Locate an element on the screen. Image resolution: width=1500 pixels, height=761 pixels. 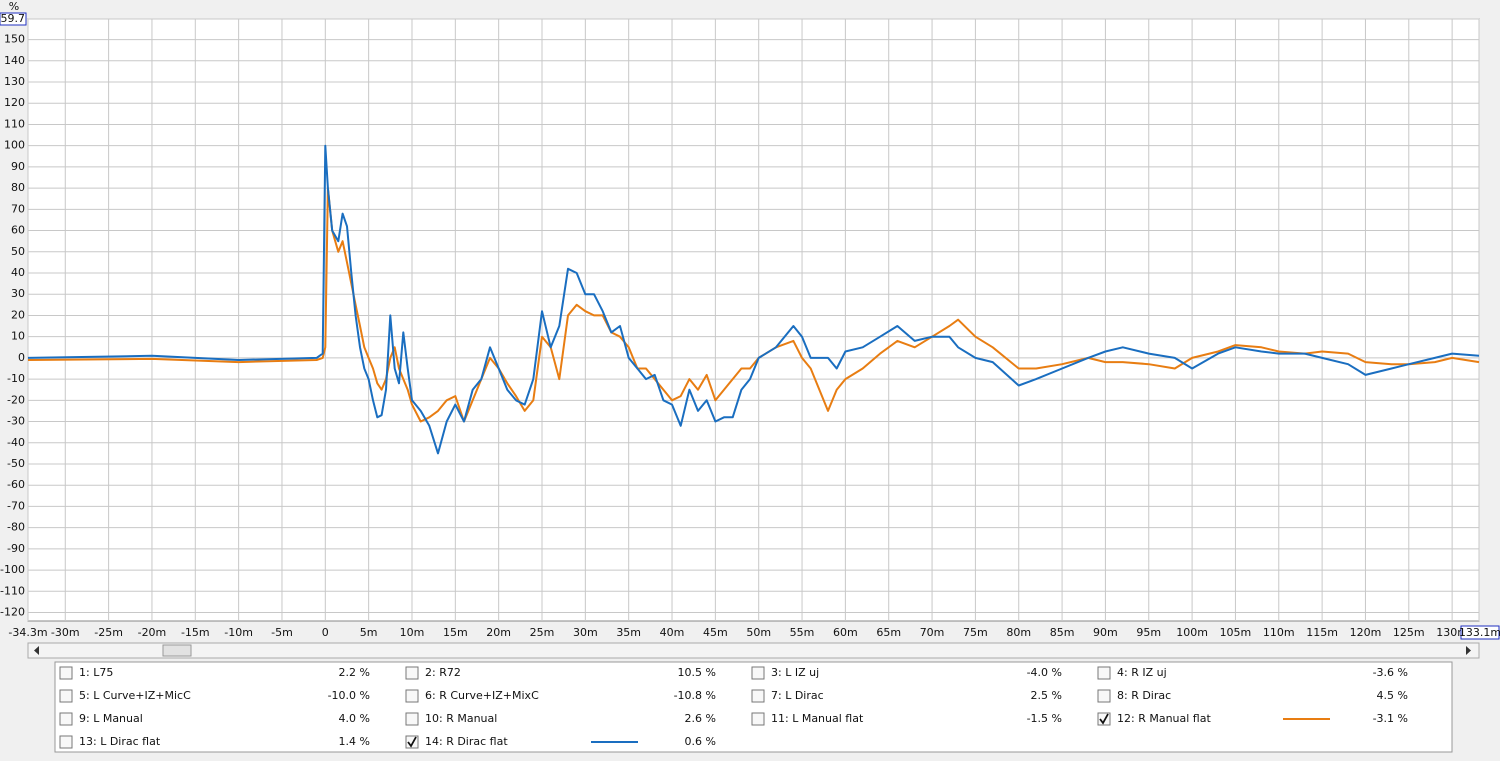
x-tick-label: 55m is located at coordinates (802, 632).